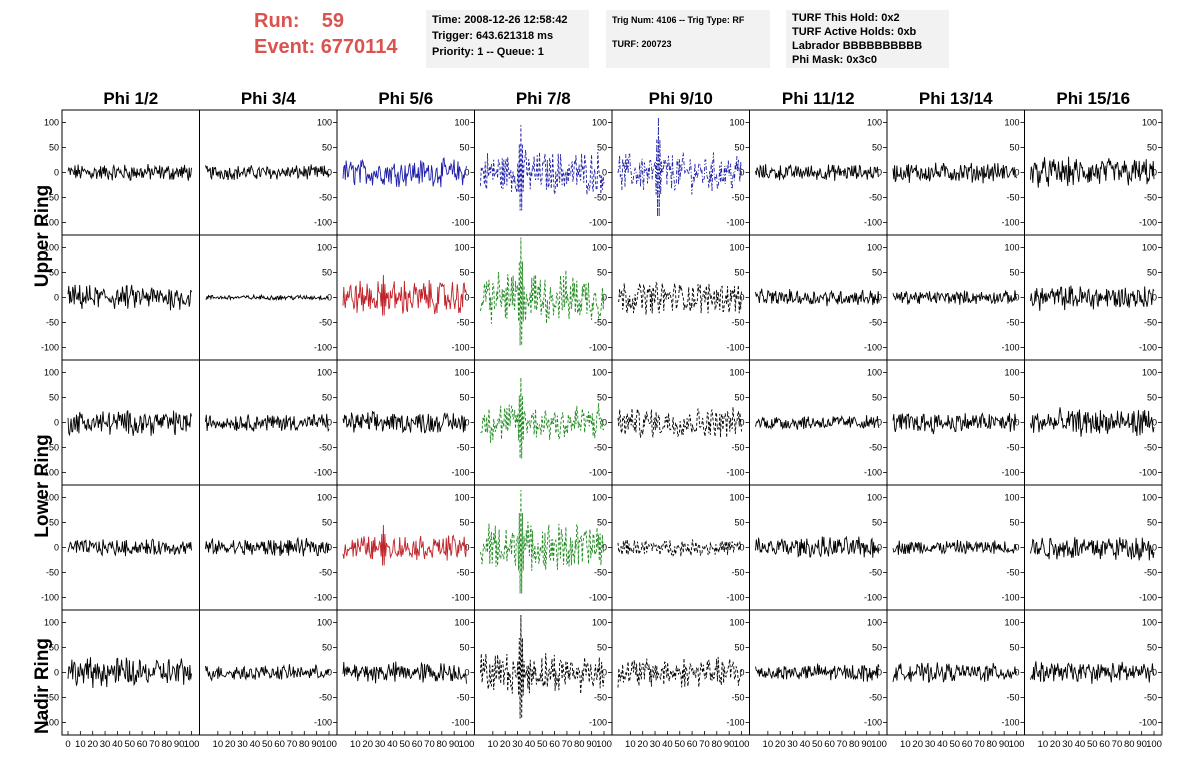  Describe the element at coordinates (285, 47) in the screenshot. I see `event-label: Event:` at that location.